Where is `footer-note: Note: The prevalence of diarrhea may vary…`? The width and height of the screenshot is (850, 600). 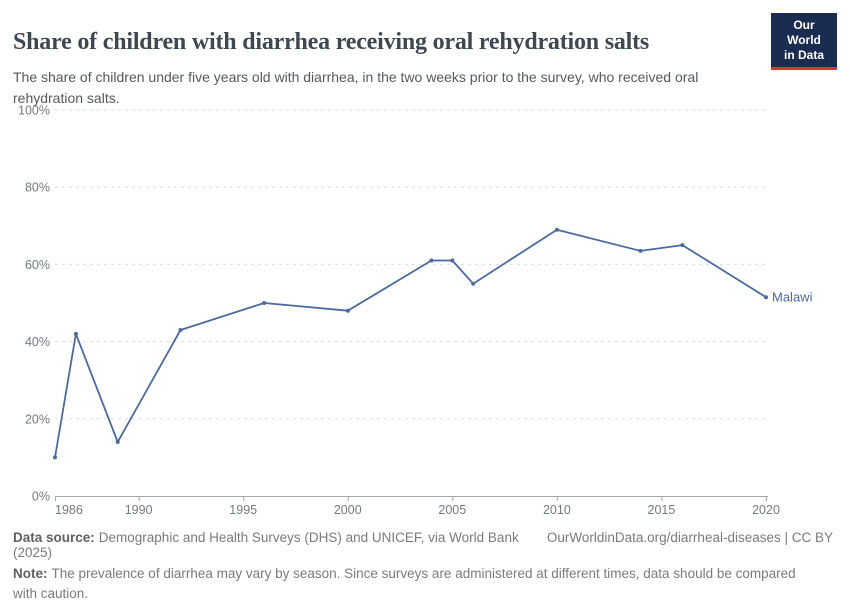
footer-note: Note: The prevalence of diarrhea may vary… is located at coordinates (405, 582).